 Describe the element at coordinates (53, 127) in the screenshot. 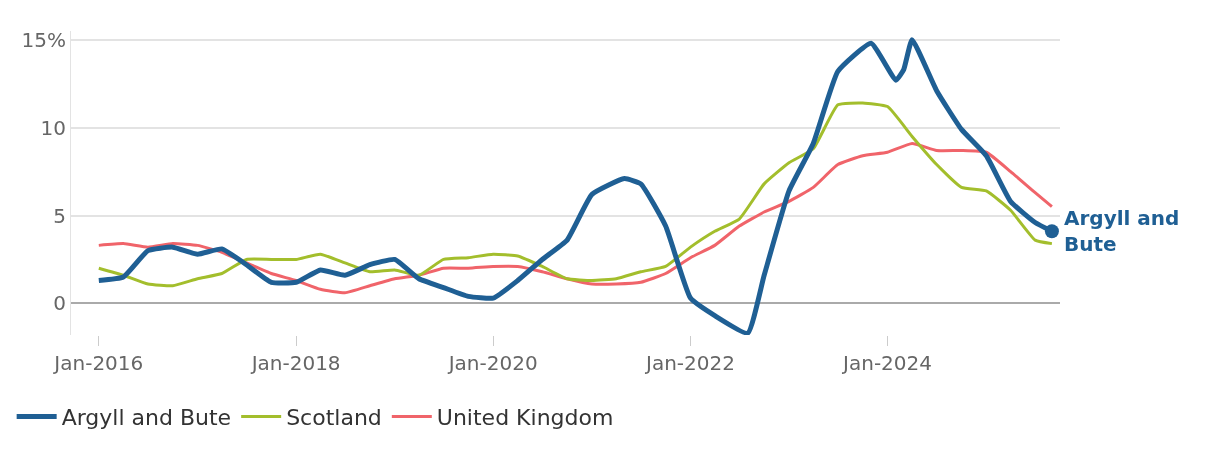

I see `y-tick-label: 10` at that location.